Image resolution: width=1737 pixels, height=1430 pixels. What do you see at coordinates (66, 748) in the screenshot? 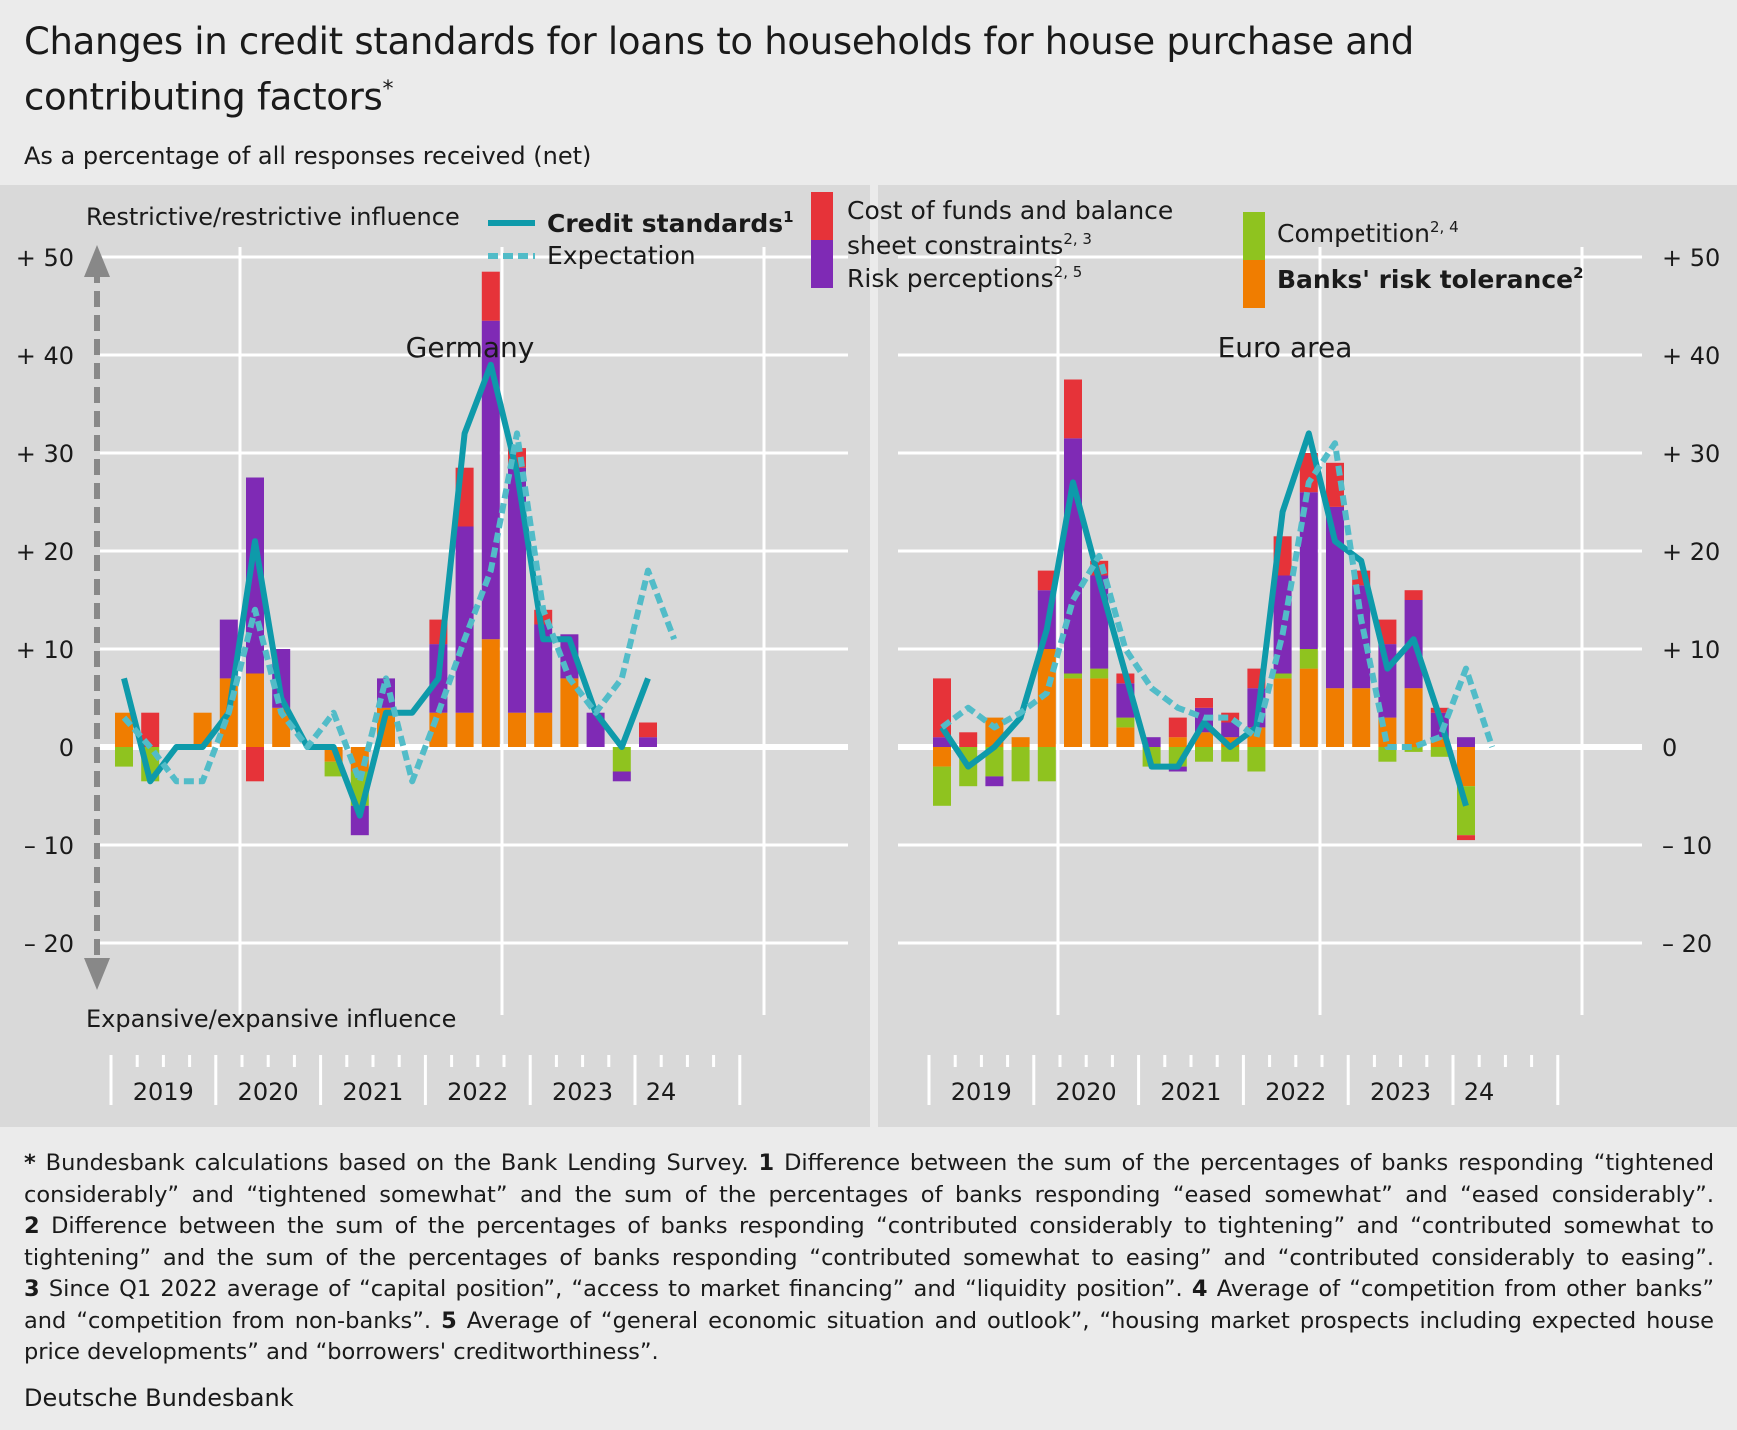
I see `y-tick-label-left: 0` at bounding box center [66, 748].